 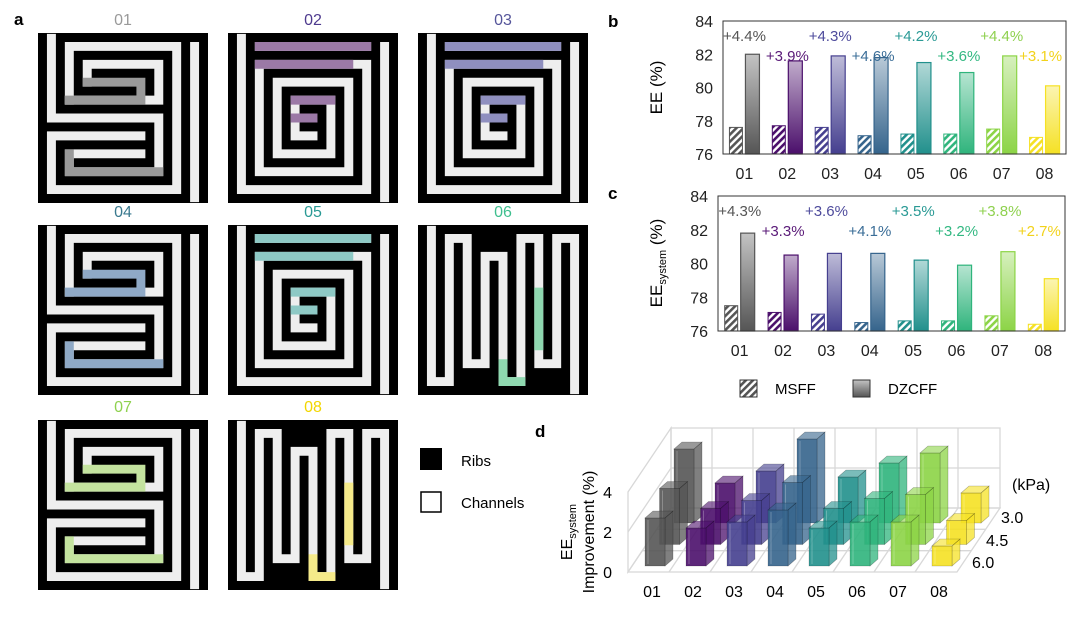 I want to click on improvement-annotation: +4.2%, so click(x=915, y=36).